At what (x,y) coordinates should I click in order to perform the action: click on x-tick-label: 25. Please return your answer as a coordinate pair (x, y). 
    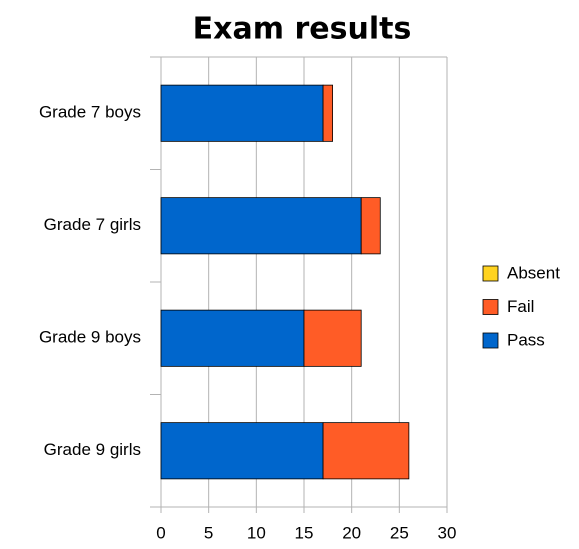
    Looking at the image, I should click on (399, 532).